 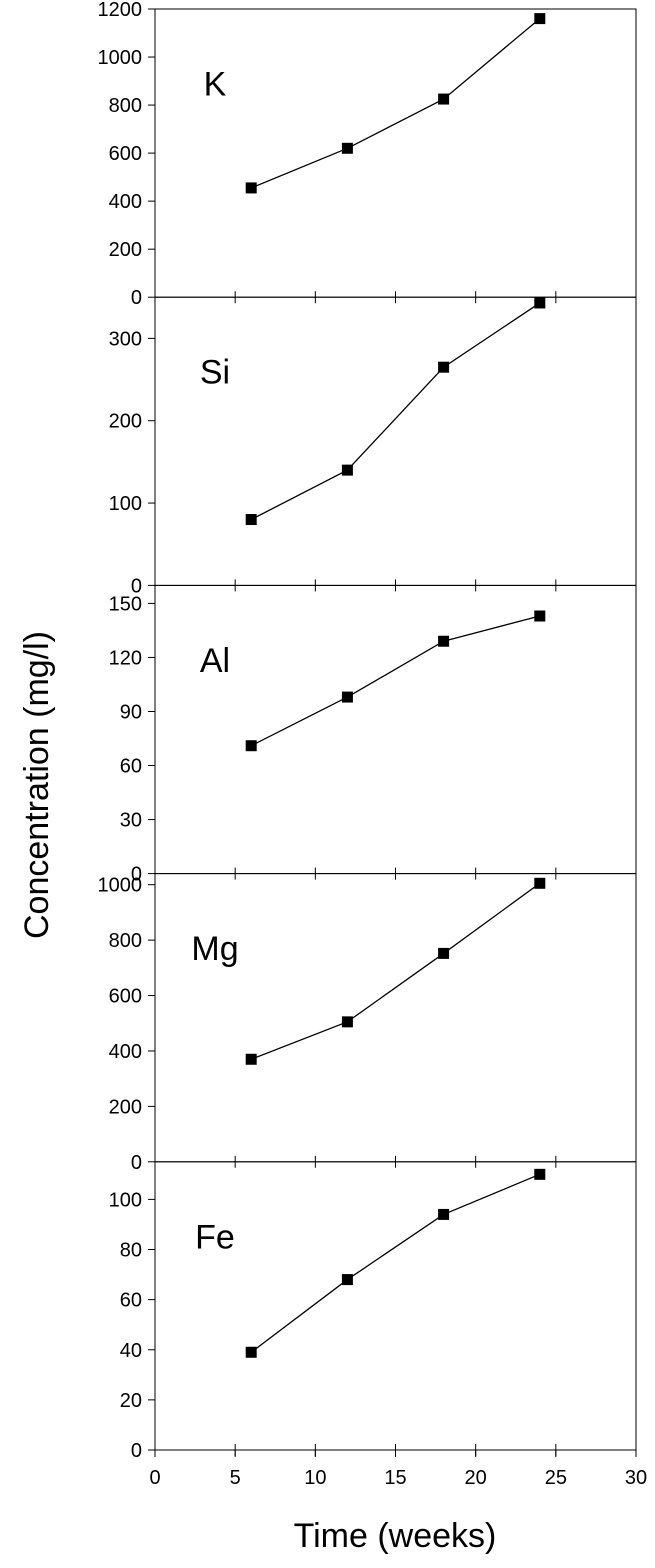 What do you see at coordinates (37, 785) in the screenshot?
I see `y-axis-title: Concentration (mg/l)` at bounding box center [37, 785].